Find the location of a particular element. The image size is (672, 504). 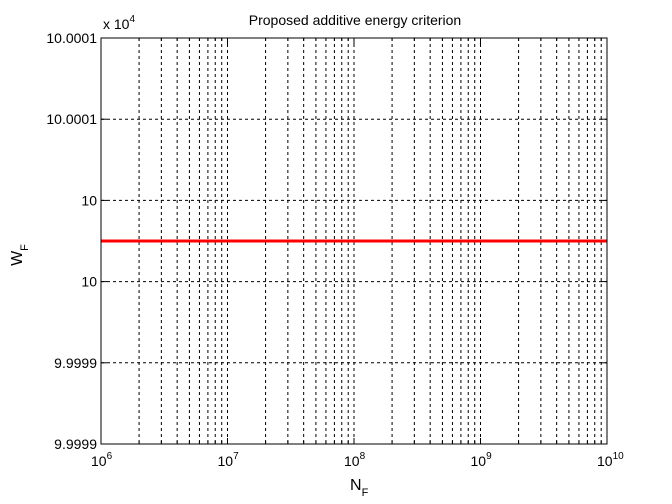

y-axis-label: WF is located at coordinates (20, 255).